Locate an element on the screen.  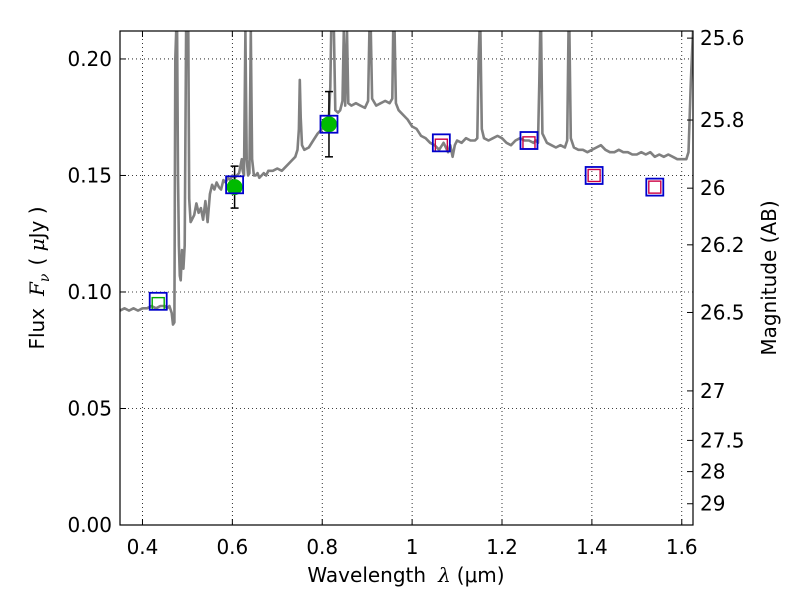
y-axis-label-open: ( is located at coordinates (37, 258).